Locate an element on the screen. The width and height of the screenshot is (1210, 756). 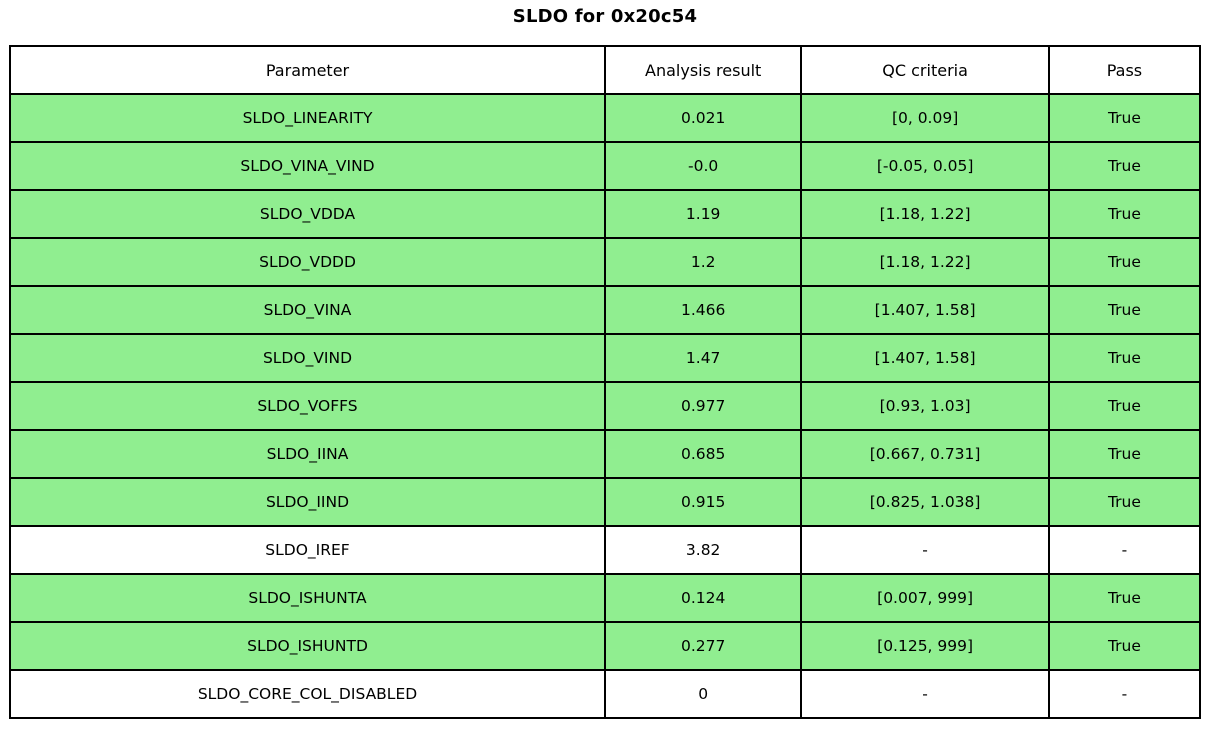
parameter-cell: SLDO_VIND is located at coordinates (307, 358).